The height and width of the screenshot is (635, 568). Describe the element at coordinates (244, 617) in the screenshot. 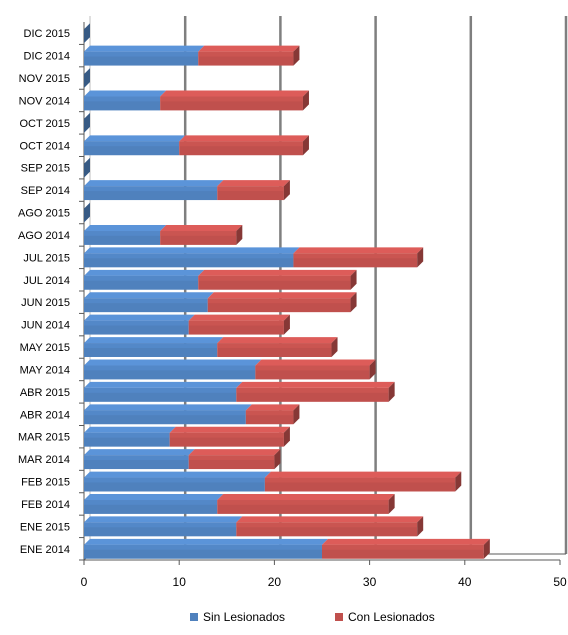

I see `legend-label: Sin Lesionados` at that location.